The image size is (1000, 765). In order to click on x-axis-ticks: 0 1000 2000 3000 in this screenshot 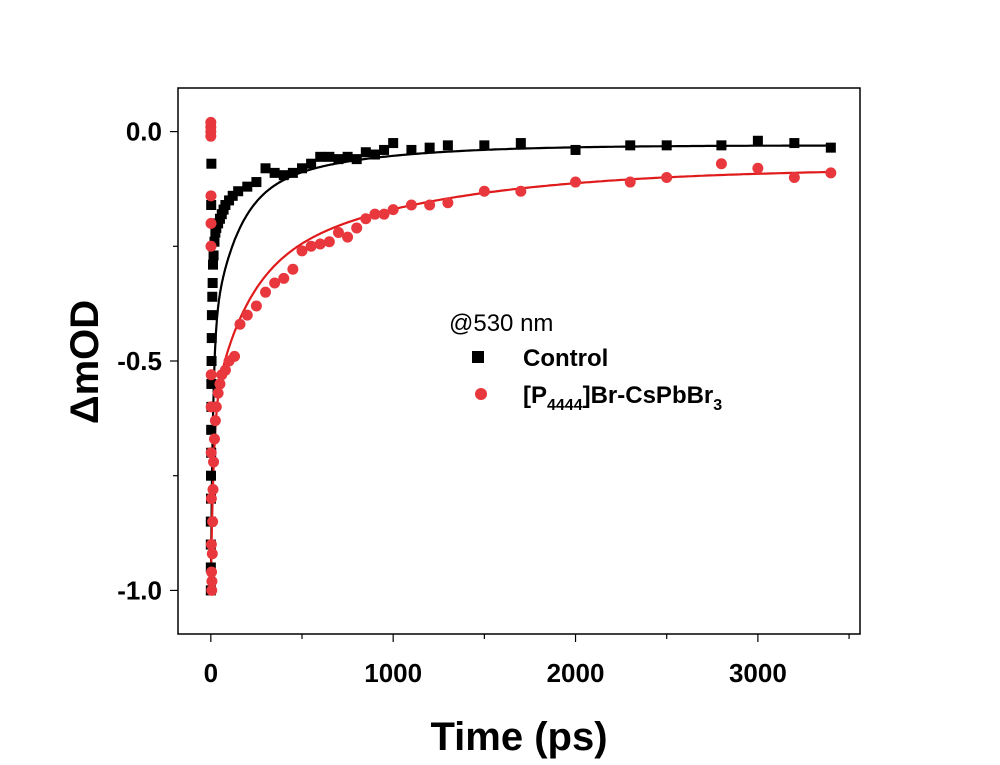, I will do `click(527, 661)`.